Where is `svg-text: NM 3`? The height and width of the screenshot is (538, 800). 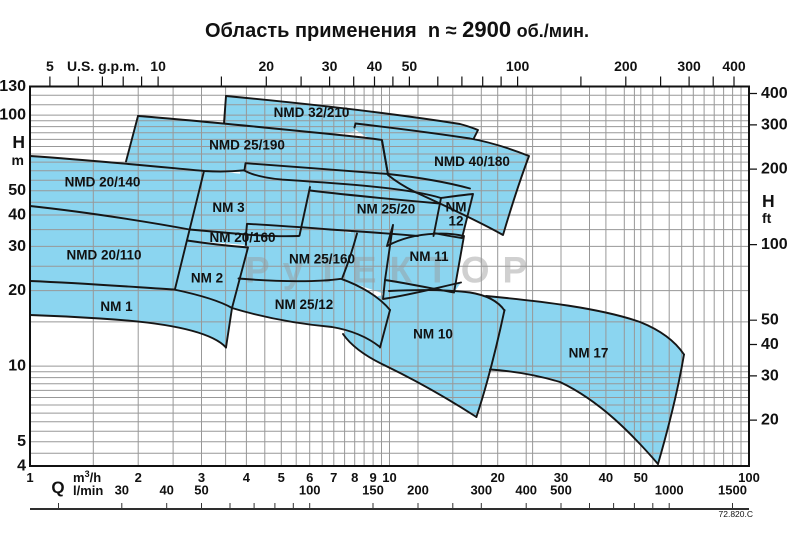
svg-text: NM 3 is located at coordinates (228, 207).